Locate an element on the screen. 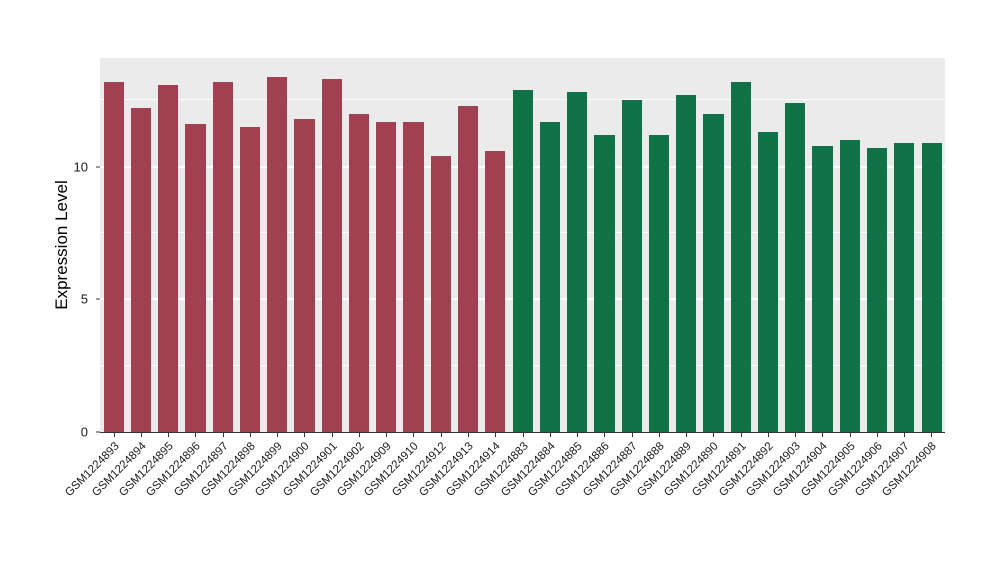  y-axis: 0 5 10 is located at coordinates (50, 248).